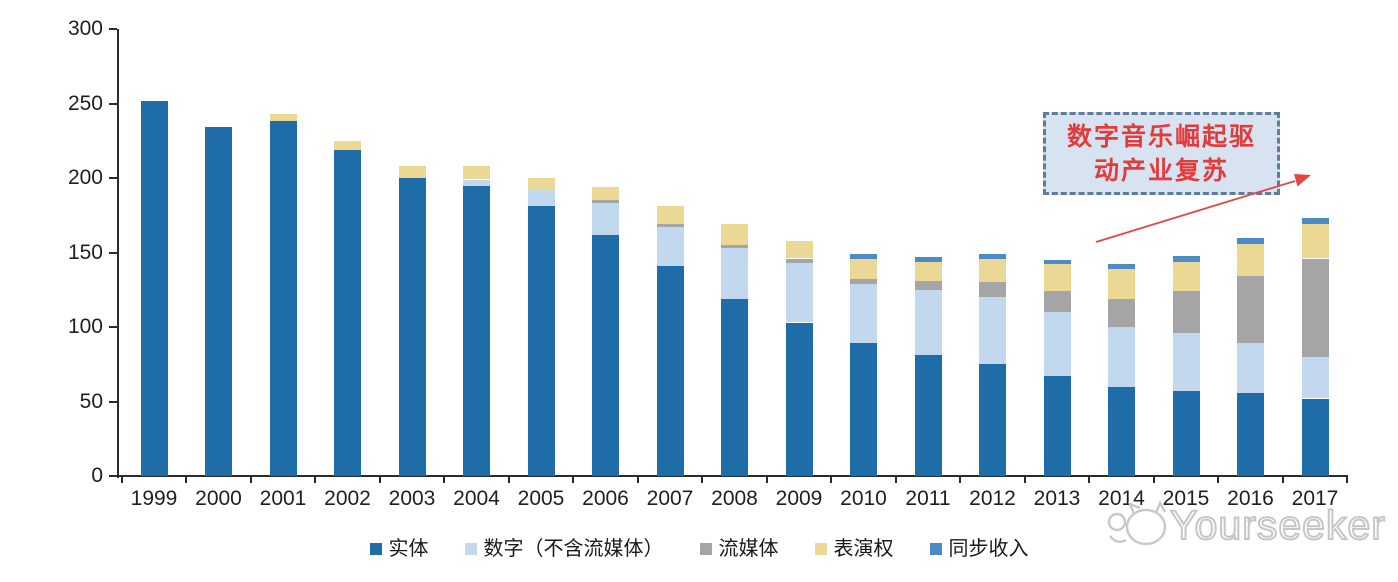  I want to click on x-axis-label: 1999, so click(154, 498).